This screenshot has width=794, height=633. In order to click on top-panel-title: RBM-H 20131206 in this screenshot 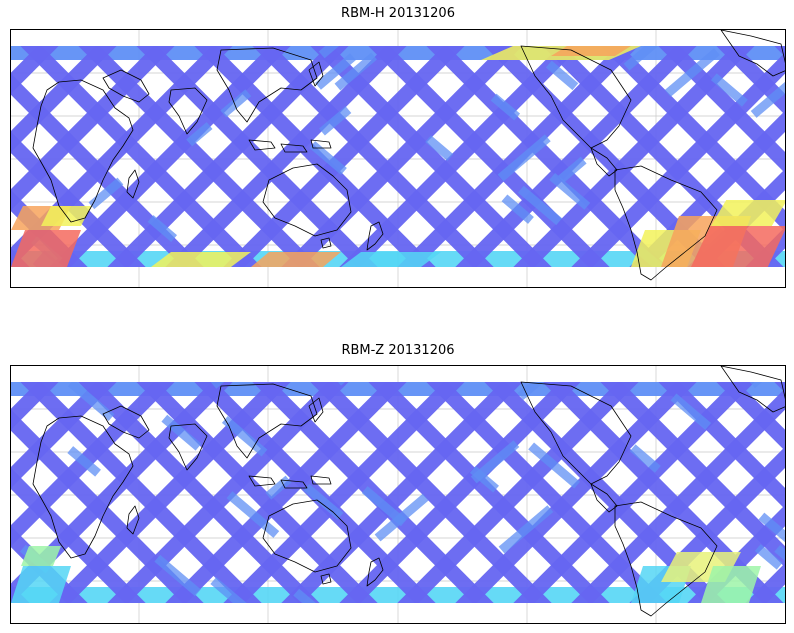, I will do `click(398, 13)`.